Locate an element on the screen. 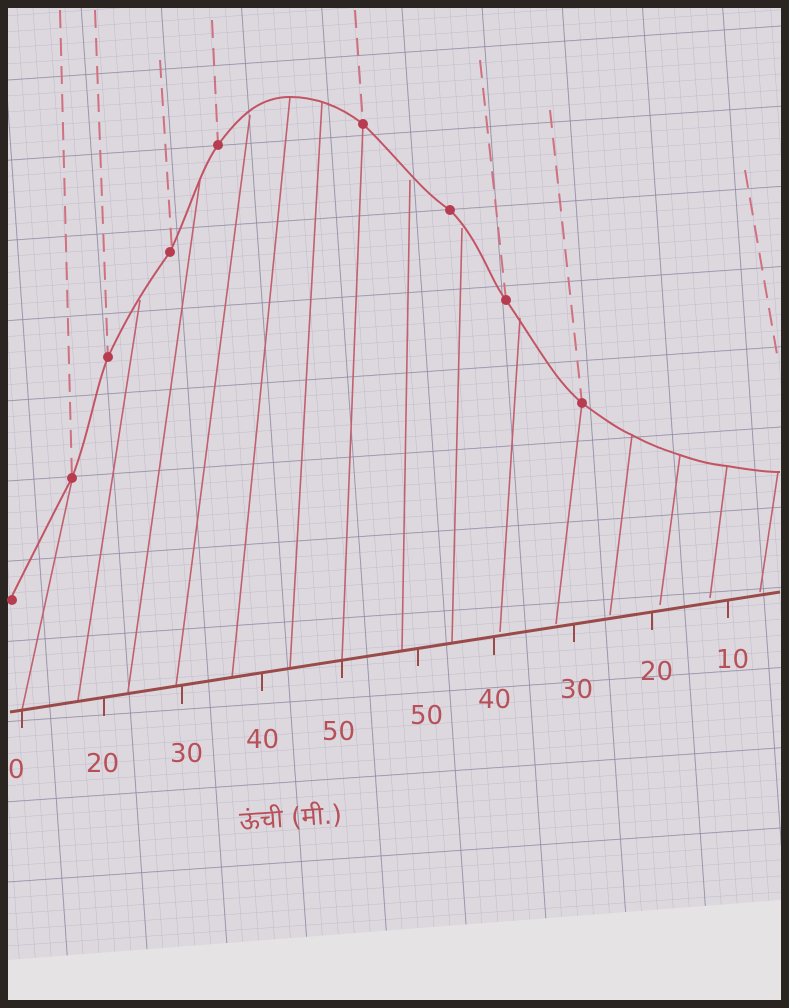 This screenshot has width=789, height=1008. axis-caption: ऊंची (मी.) is located at coordinates (290, 818).